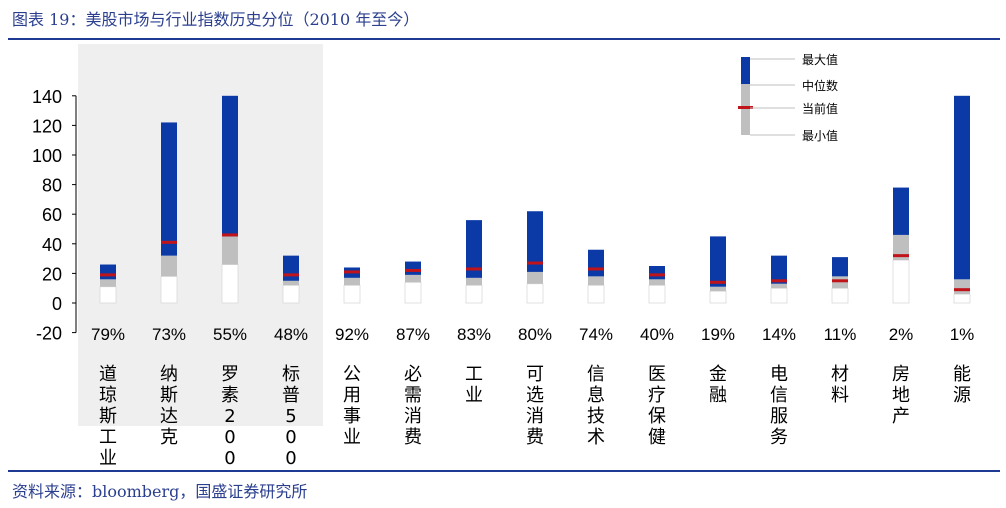 This screenshot has height=508, width=1006. I want to click on y-tick-label: 140, so click(47, 97).